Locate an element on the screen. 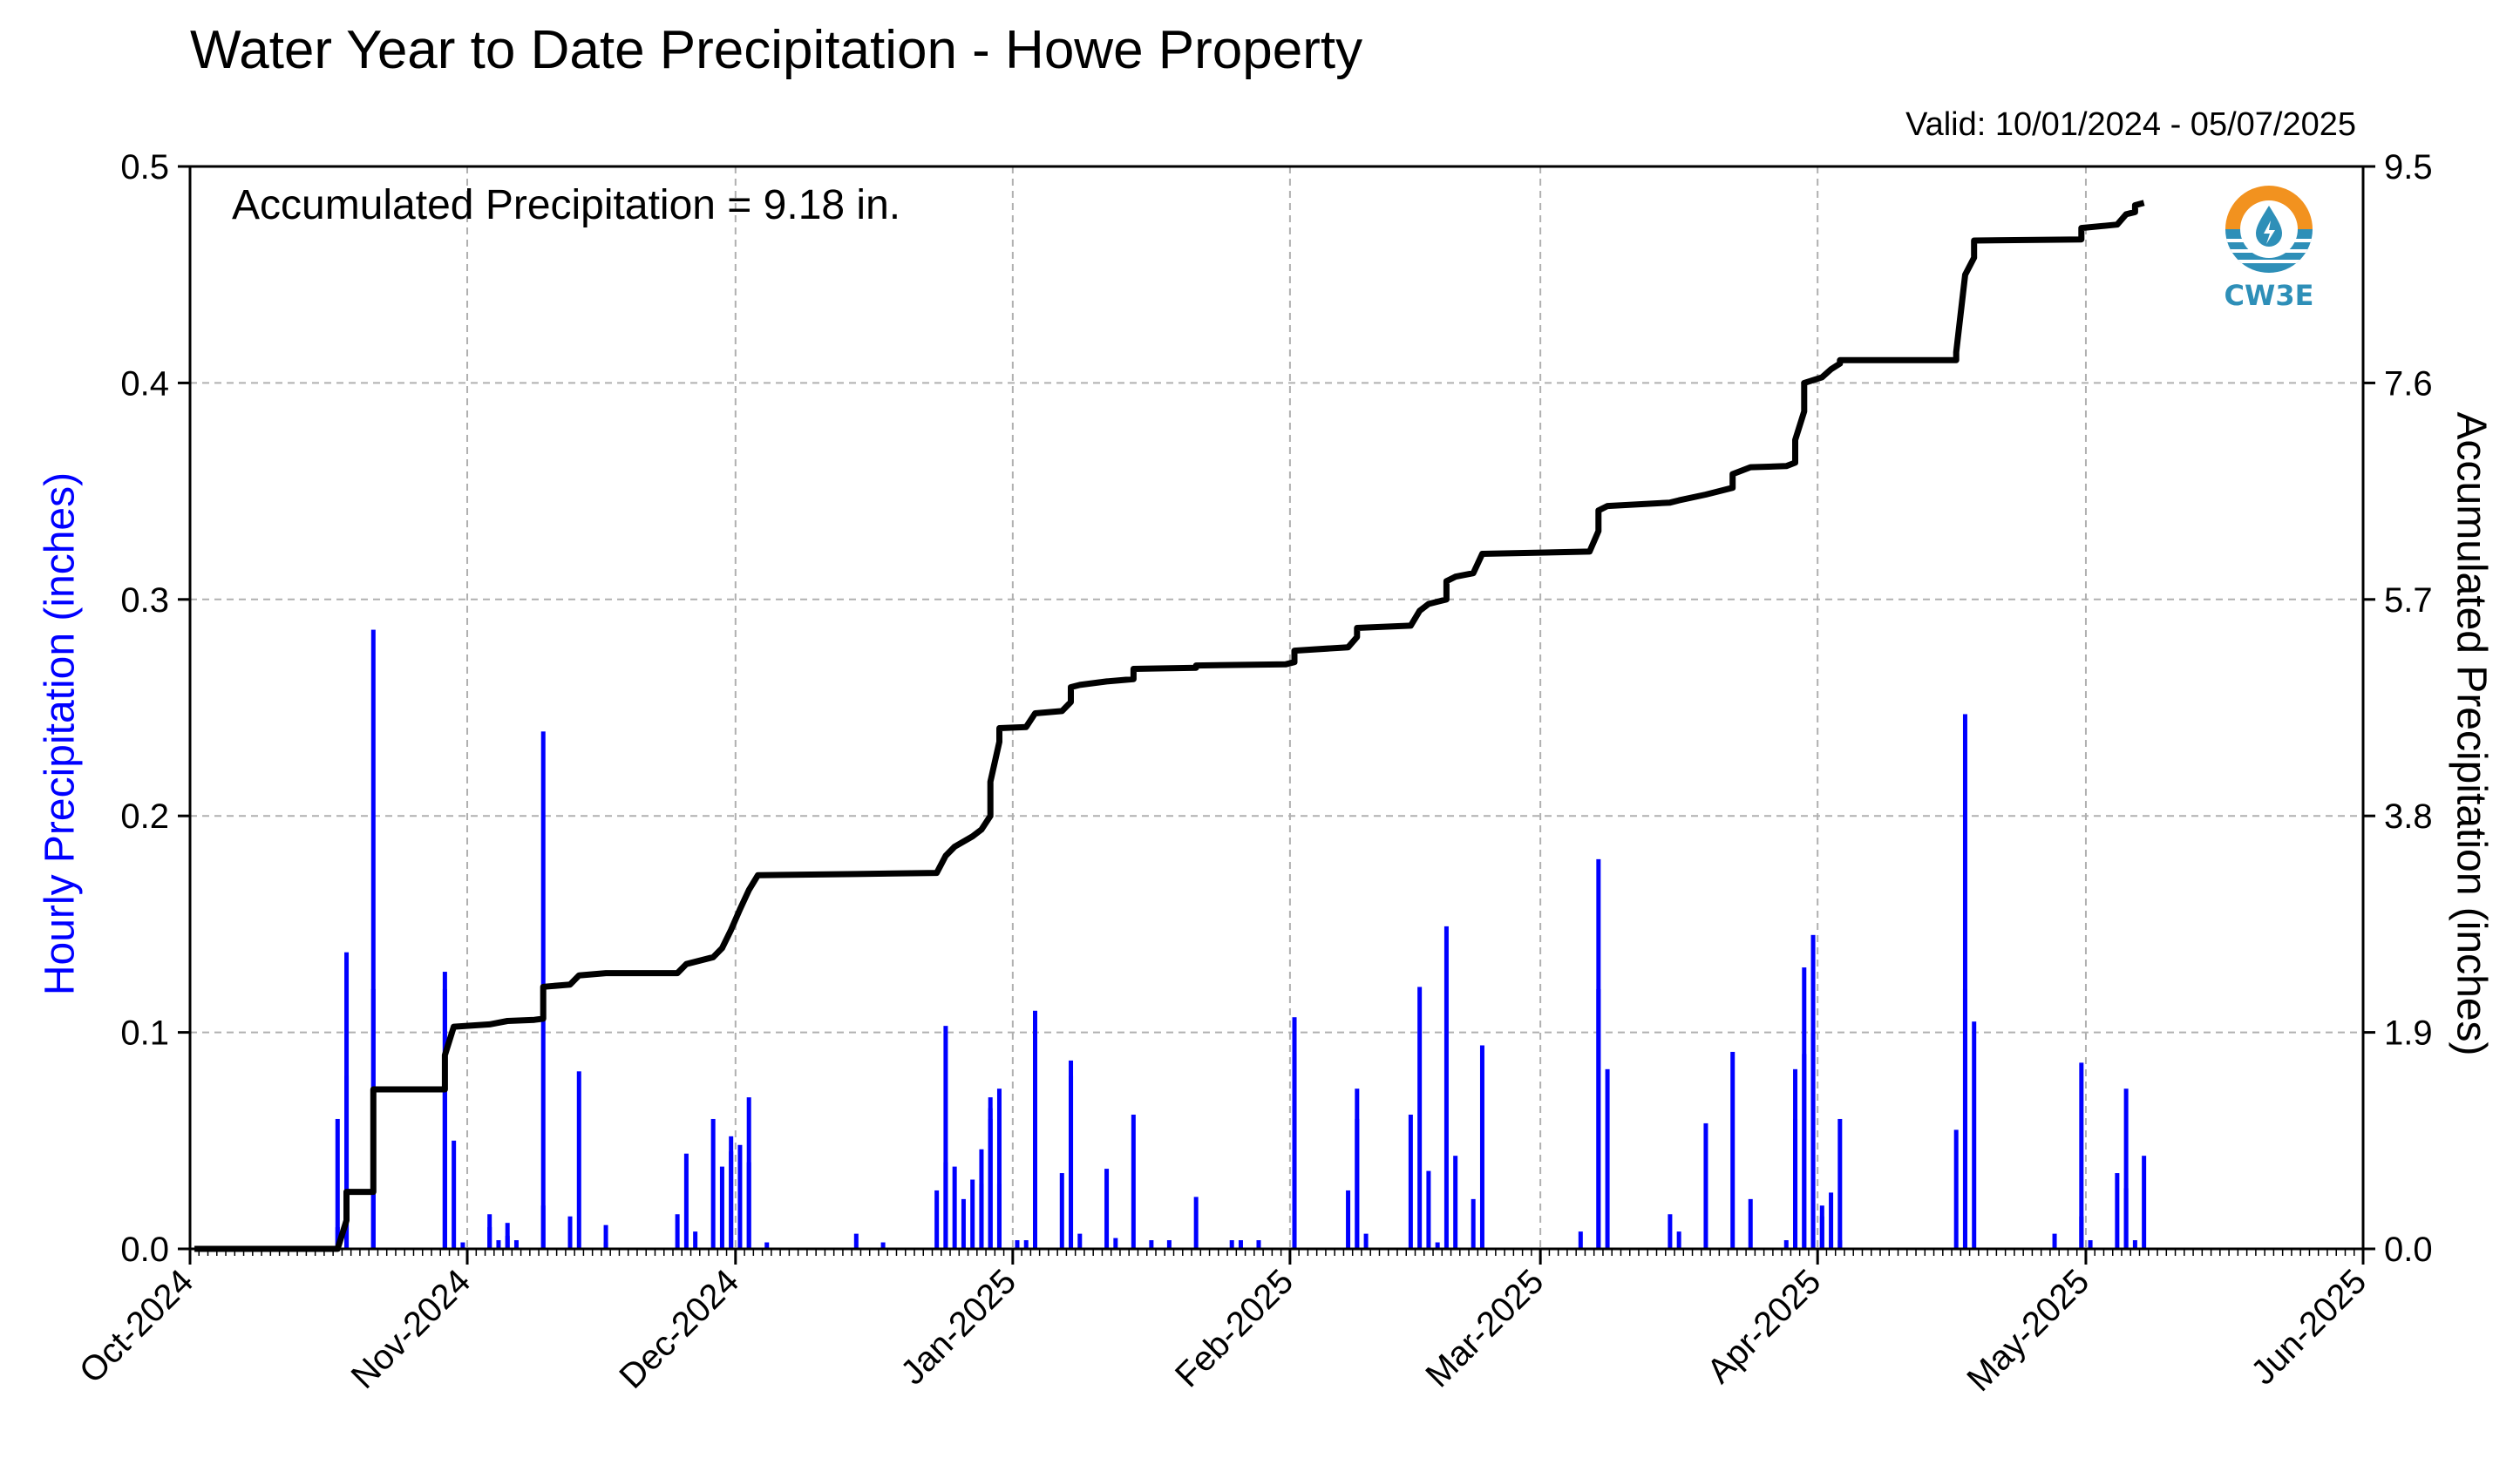 The image size is (2520, 1465). valid-date-range: Valid: 10/01/2024 - 05/07/2025 is located at coordinates (2130, 124).